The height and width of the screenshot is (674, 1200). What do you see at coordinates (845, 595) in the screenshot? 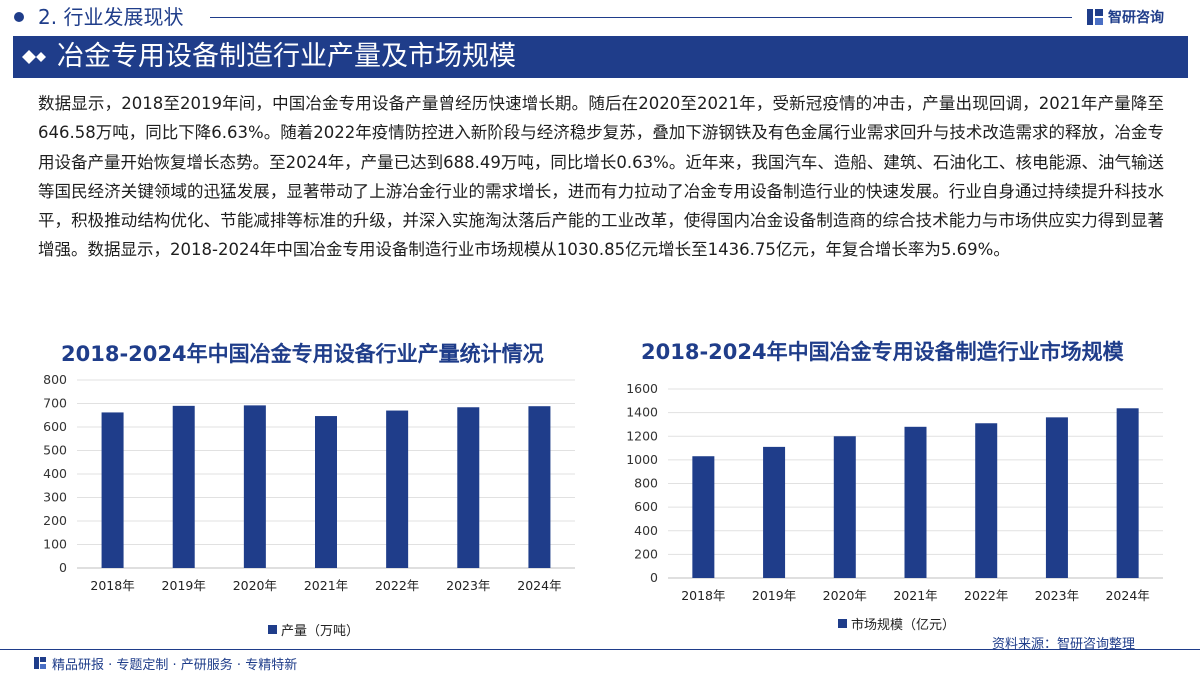
I see `chart2-x-tick-label: 2020年` at bounding box center [845, 595].